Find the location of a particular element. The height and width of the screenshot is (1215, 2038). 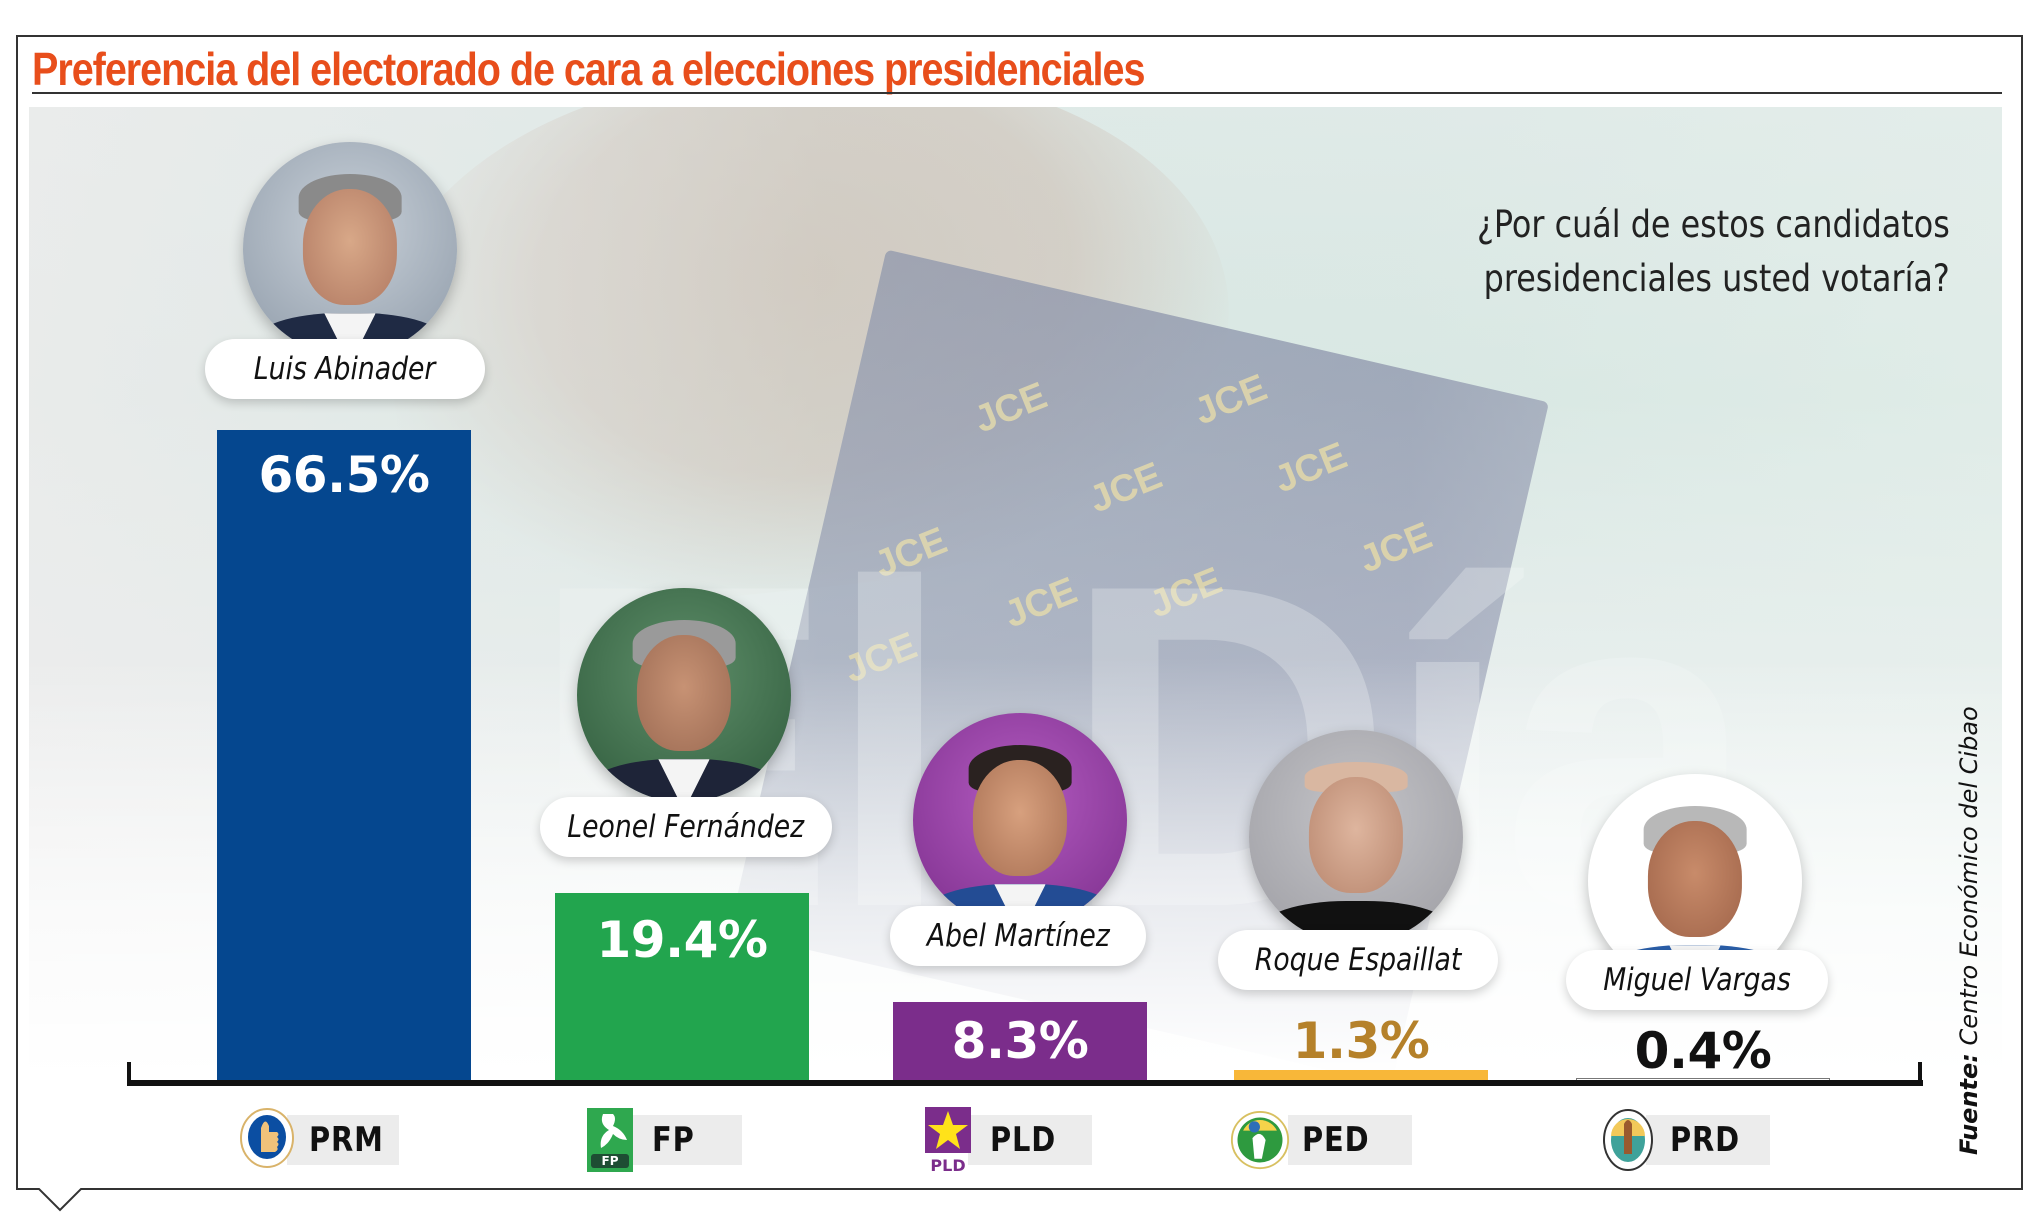

fp-logo-icon: FP is located at coordinates (610, 1140).